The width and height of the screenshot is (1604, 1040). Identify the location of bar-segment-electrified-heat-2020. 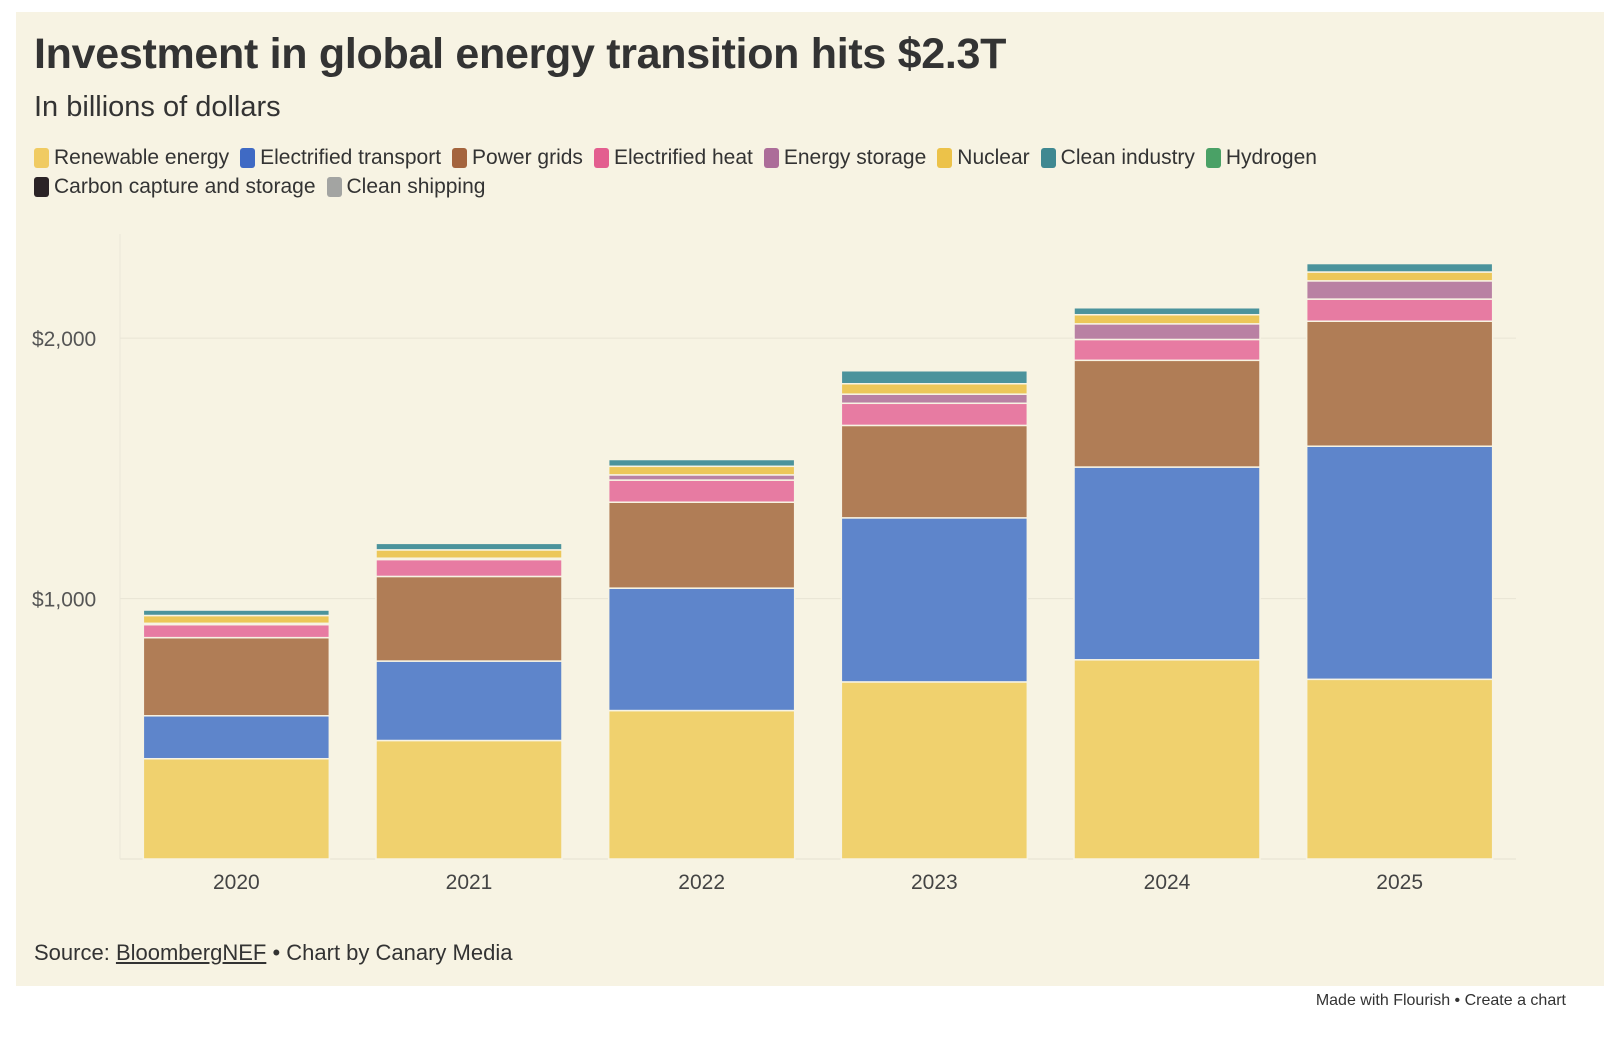
(236, 631).